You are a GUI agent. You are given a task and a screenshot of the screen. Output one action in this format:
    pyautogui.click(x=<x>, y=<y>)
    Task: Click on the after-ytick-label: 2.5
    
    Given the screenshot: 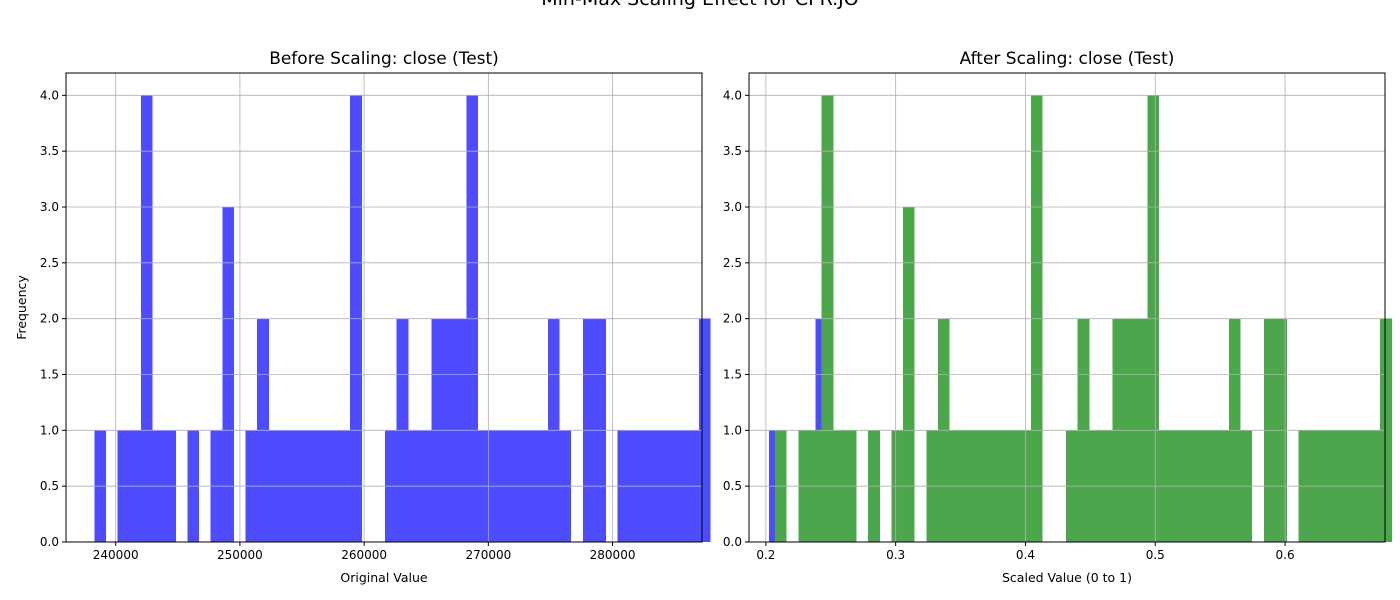 What is the action you would take?
    pyautogui.click(x=732, y=263)
    